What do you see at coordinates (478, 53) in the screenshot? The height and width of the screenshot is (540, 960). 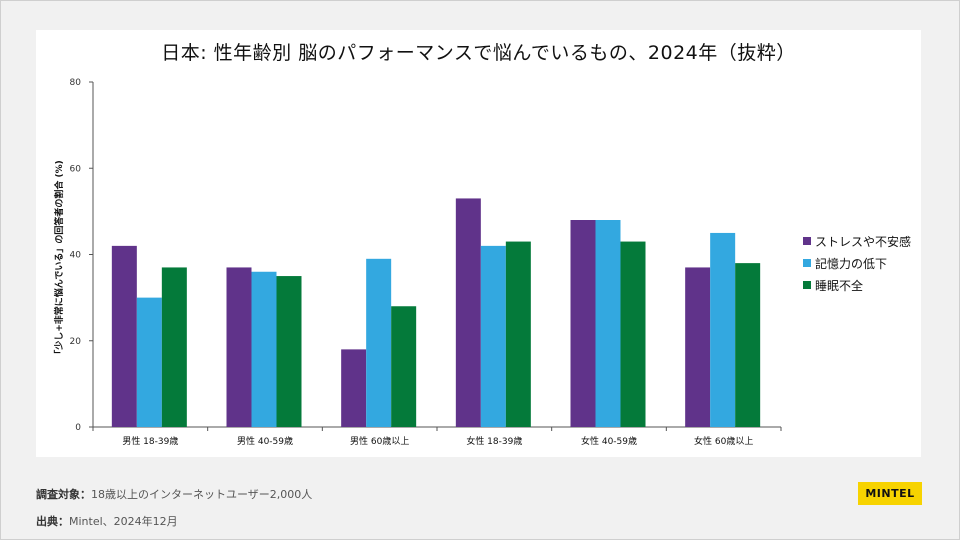 I see `chart-title: 日本: 性年齢別 脳のパフォーマンスで悩んでいるもの、2024年（抜粋）` at bounding box center [478, 53].